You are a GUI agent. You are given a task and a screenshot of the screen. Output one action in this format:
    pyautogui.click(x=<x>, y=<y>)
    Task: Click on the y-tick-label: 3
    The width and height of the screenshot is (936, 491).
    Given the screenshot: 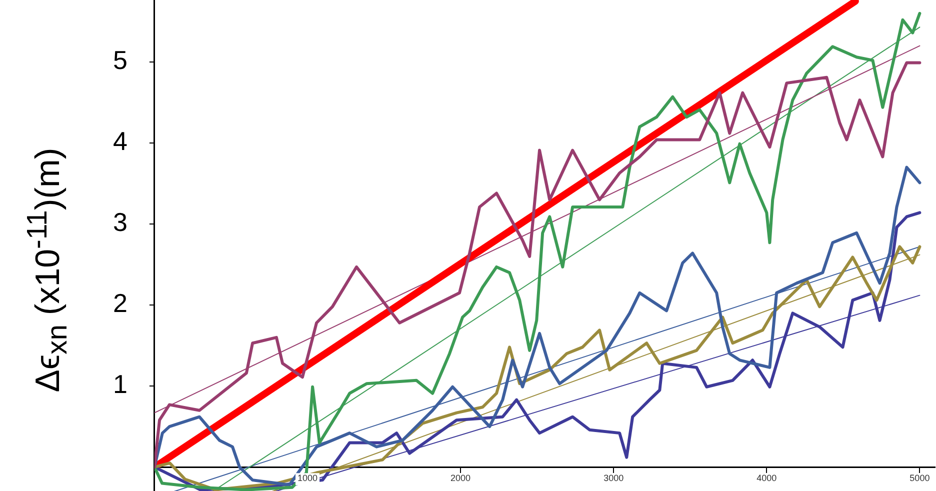 What is the action you would take?
    pyautogui.click(x=120, y=222)
    